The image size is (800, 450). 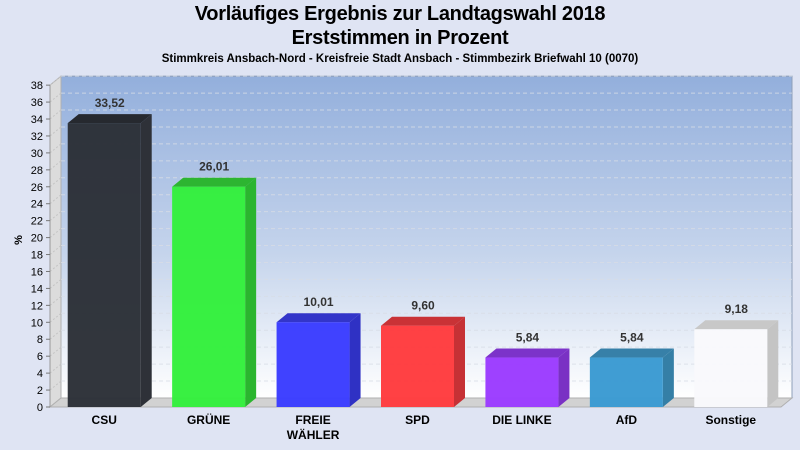 I want to click on value-label: 26,01, so click(x=214, y=167).